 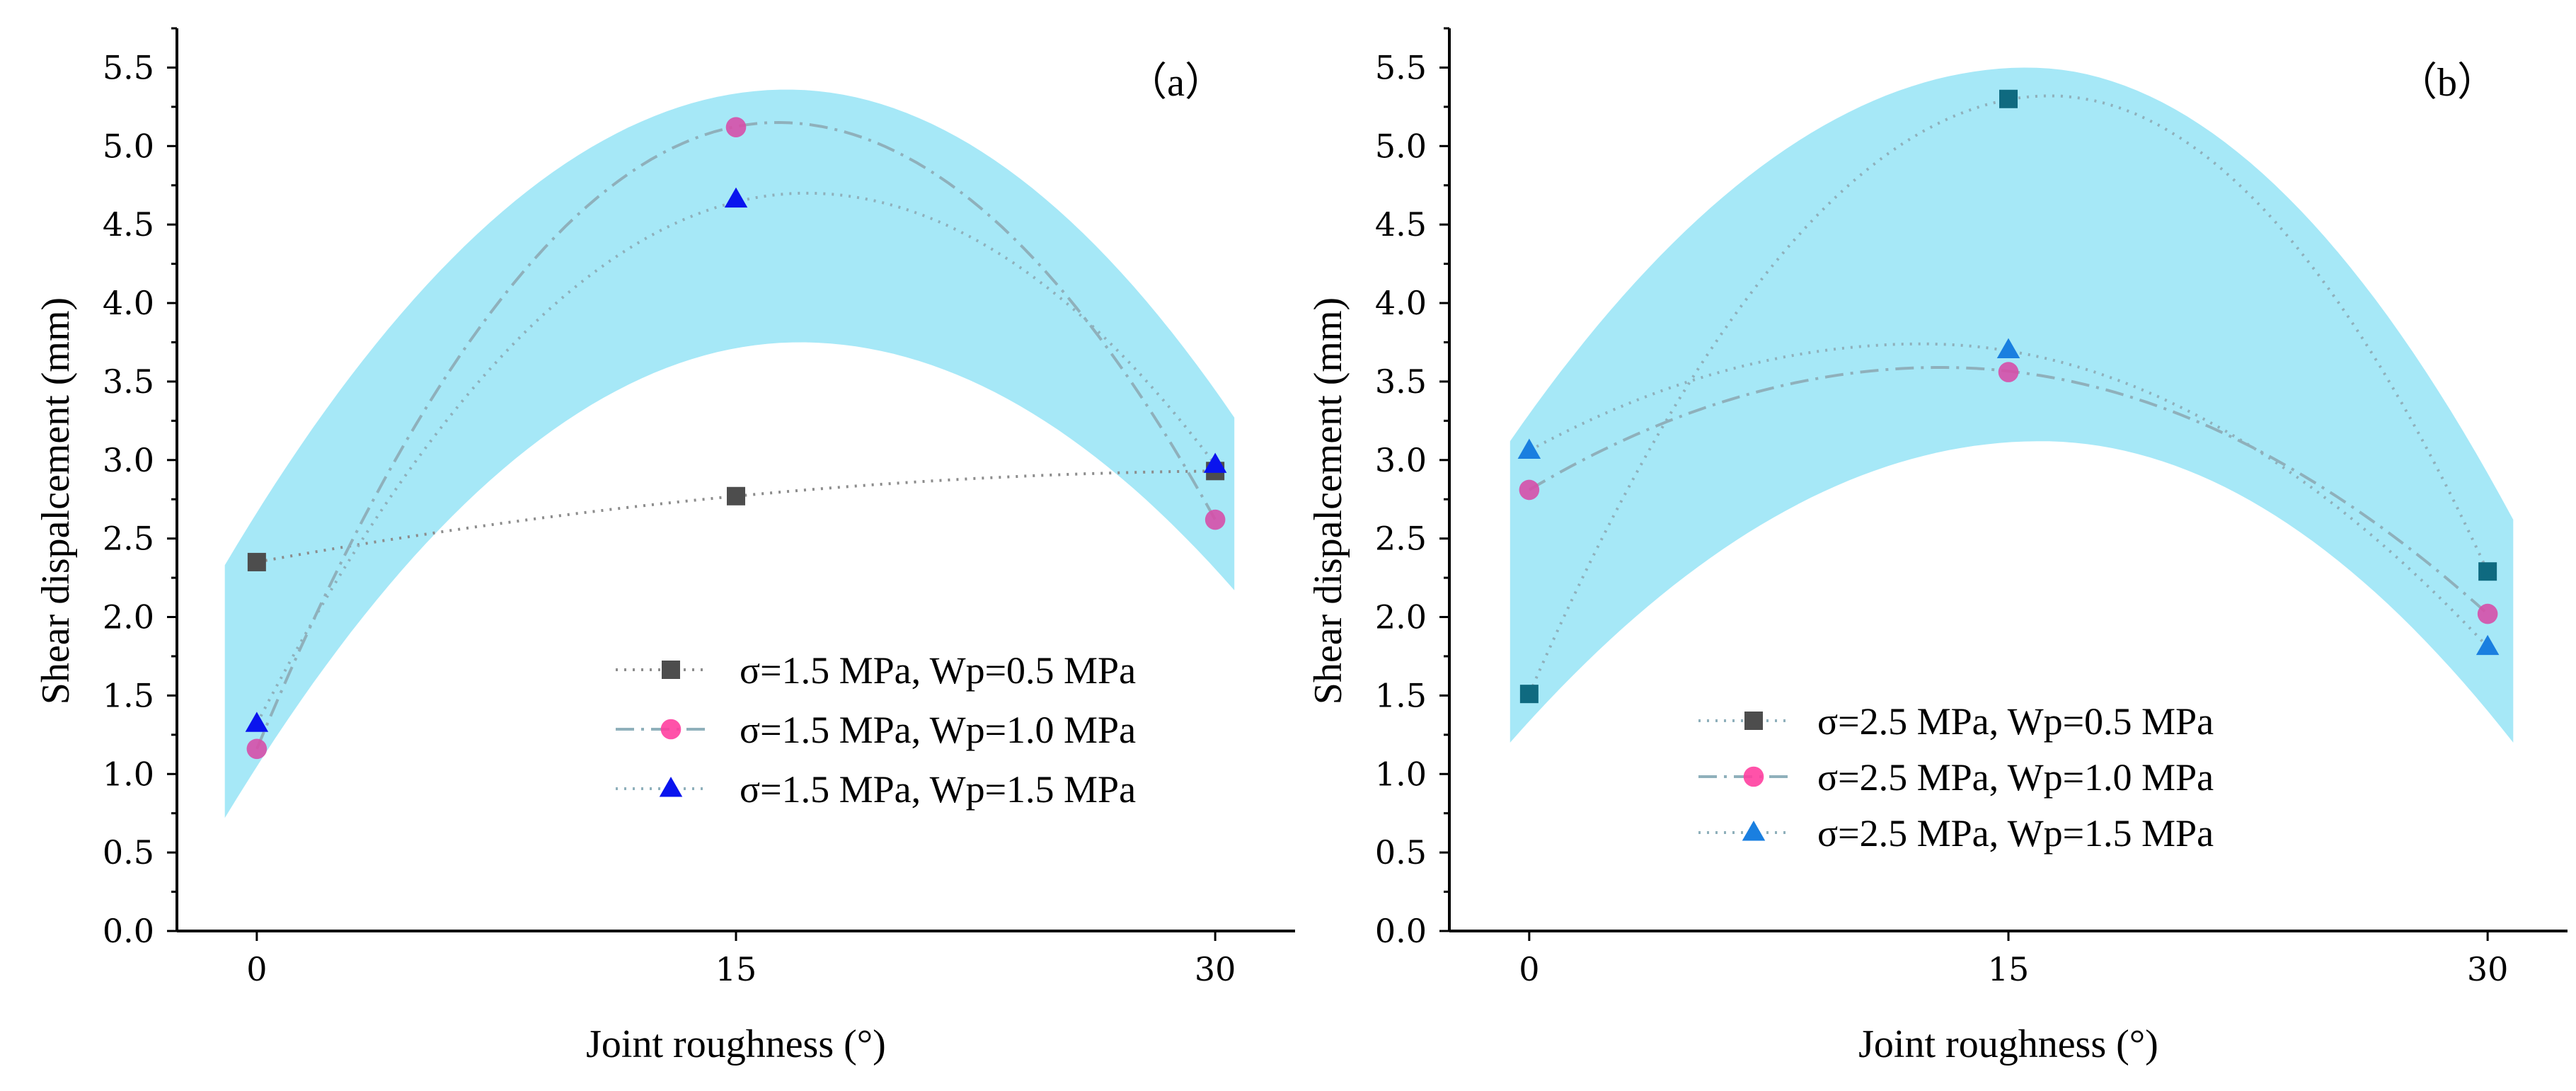 I want to click on panel-label: （a）, so click(x=1176, y=83).